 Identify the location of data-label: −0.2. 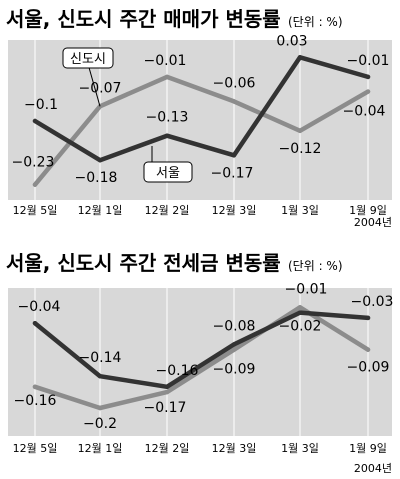
(100, 424).